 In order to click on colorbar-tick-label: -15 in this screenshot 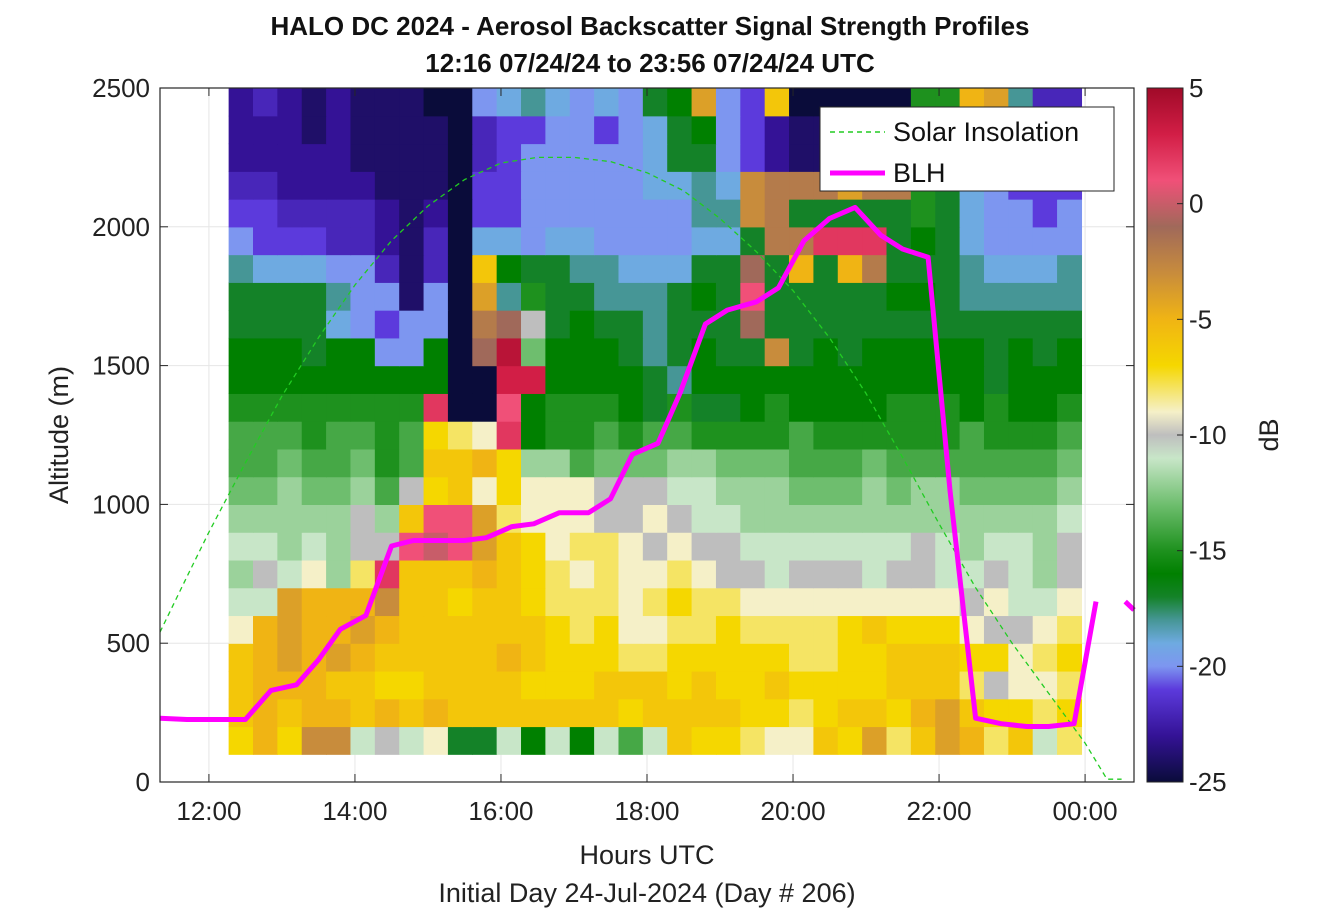, I will do `click(1208, 551)`.